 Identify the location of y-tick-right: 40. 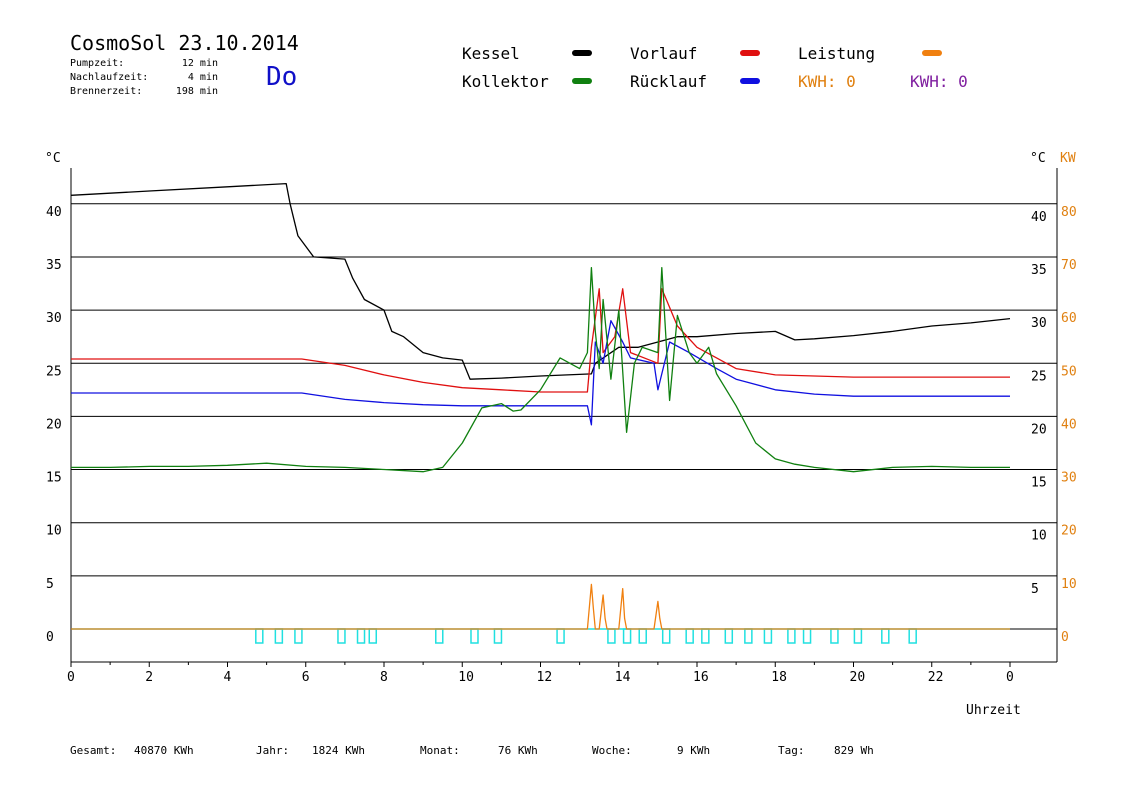
(1039, 217).